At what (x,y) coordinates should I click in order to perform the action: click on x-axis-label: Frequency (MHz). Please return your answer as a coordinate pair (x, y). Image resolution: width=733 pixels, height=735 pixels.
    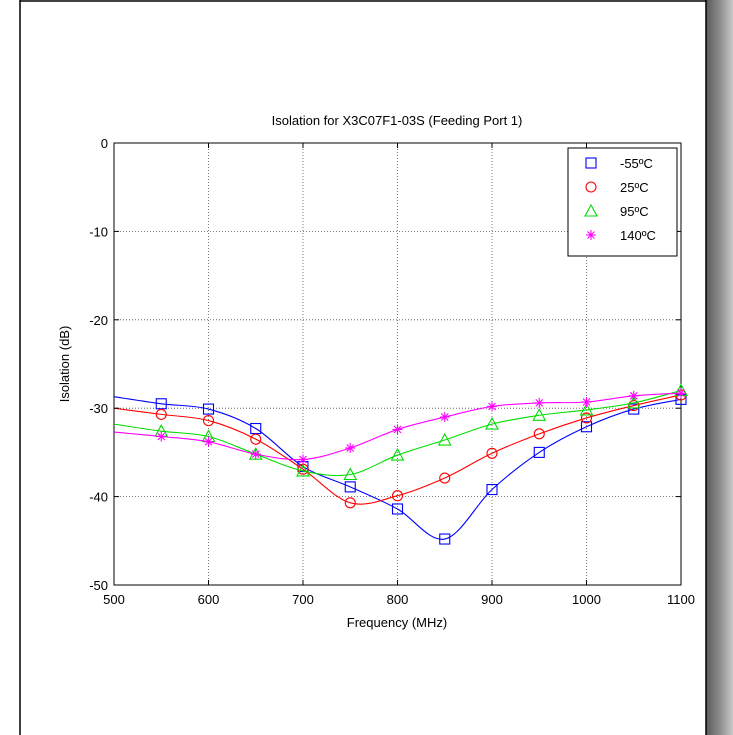
    Looking at the image, I should click on (397, 622).